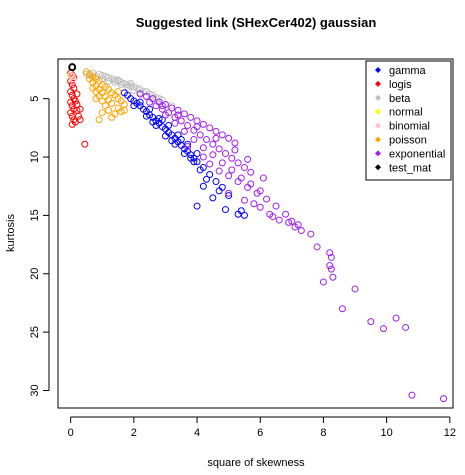  Describe the element at coordinates (105, 96) in the screenshot. I see `series-poisson` at that location.